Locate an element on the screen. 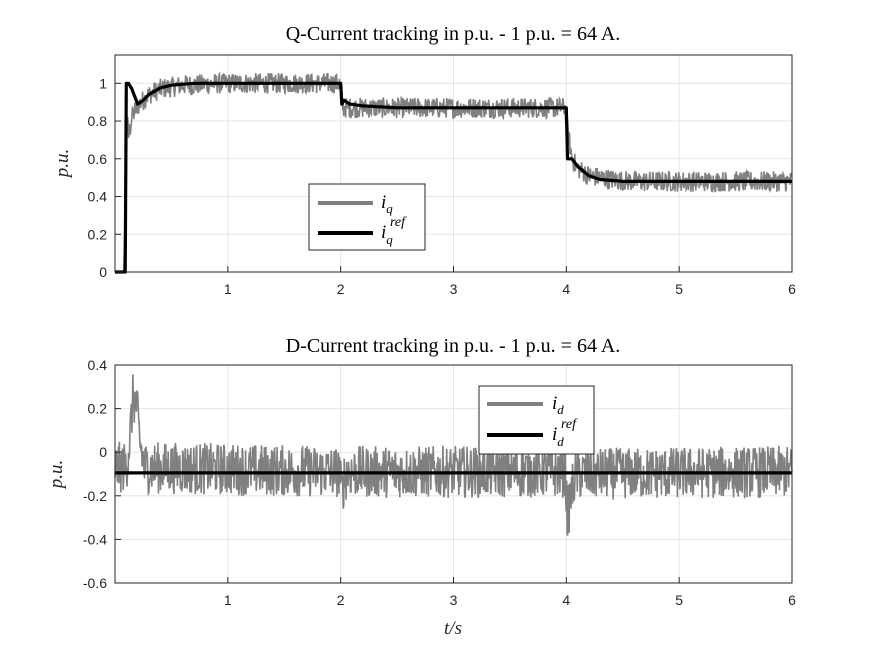  q-legend: iq iq ref is located at coordinates (367, 217).